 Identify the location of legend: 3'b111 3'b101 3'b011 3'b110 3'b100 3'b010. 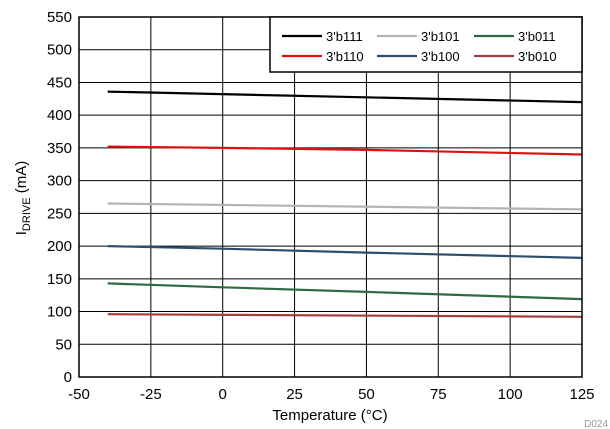
(426, 44).